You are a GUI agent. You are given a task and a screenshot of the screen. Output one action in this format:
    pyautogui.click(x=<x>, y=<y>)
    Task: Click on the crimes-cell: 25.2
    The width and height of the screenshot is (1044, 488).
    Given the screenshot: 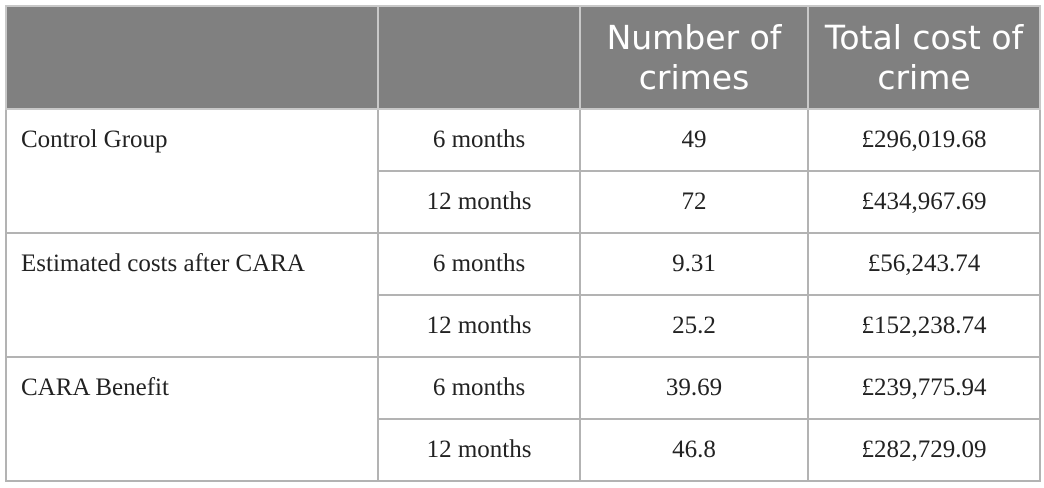 What is the action you would take?
    pyautogui.click(x=694, y=326)
    